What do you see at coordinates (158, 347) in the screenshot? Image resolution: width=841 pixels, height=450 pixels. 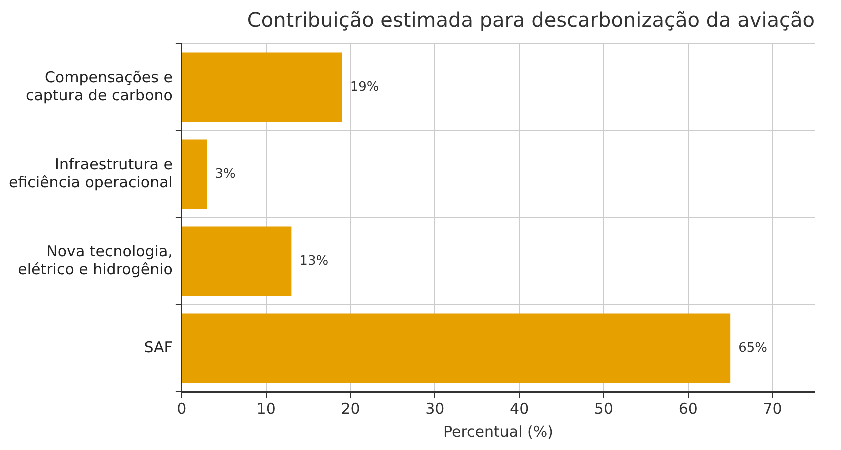 I see `y-tick-label: SAF` at bounding box center [158, 347].